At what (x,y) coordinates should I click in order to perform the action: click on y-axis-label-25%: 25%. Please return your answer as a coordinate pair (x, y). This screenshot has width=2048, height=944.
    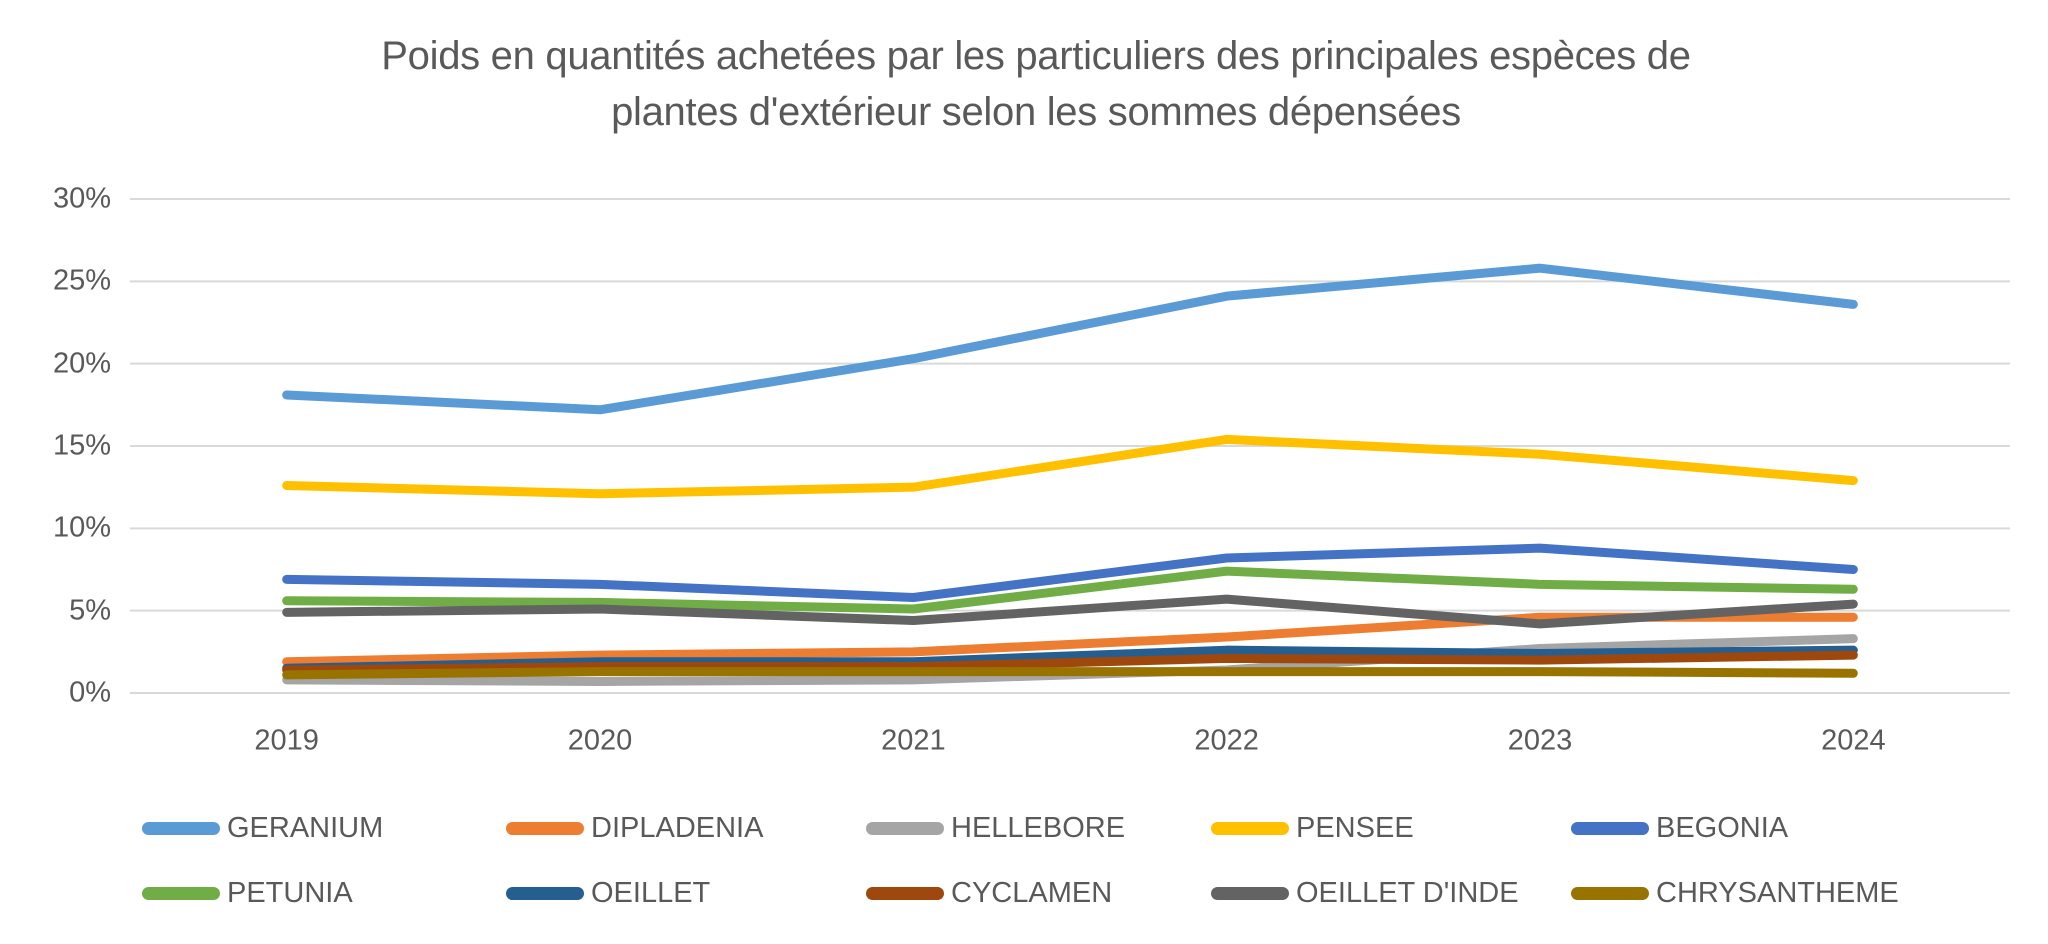
    Looking at the image, I should click on (81, 280).